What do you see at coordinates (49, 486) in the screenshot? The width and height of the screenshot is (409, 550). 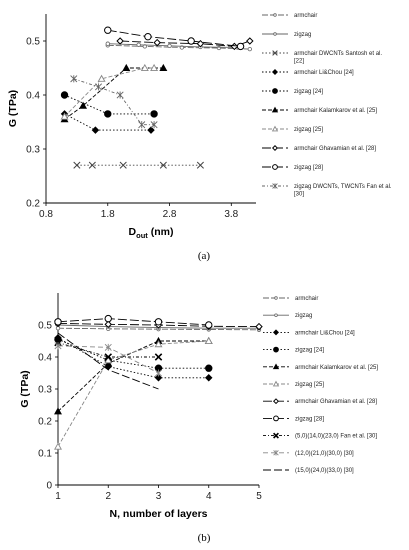 I see `y-tick-label: 0` at bounding box center [49, 486].